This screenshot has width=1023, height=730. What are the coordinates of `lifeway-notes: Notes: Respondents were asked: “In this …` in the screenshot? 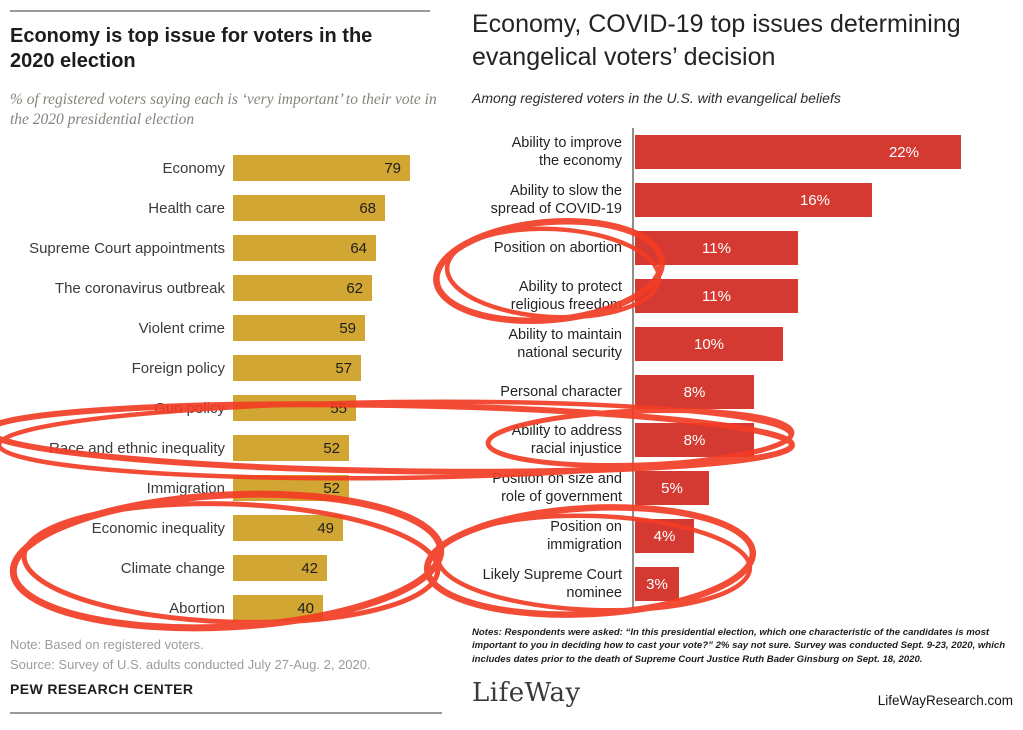 It's located at (739, 646).